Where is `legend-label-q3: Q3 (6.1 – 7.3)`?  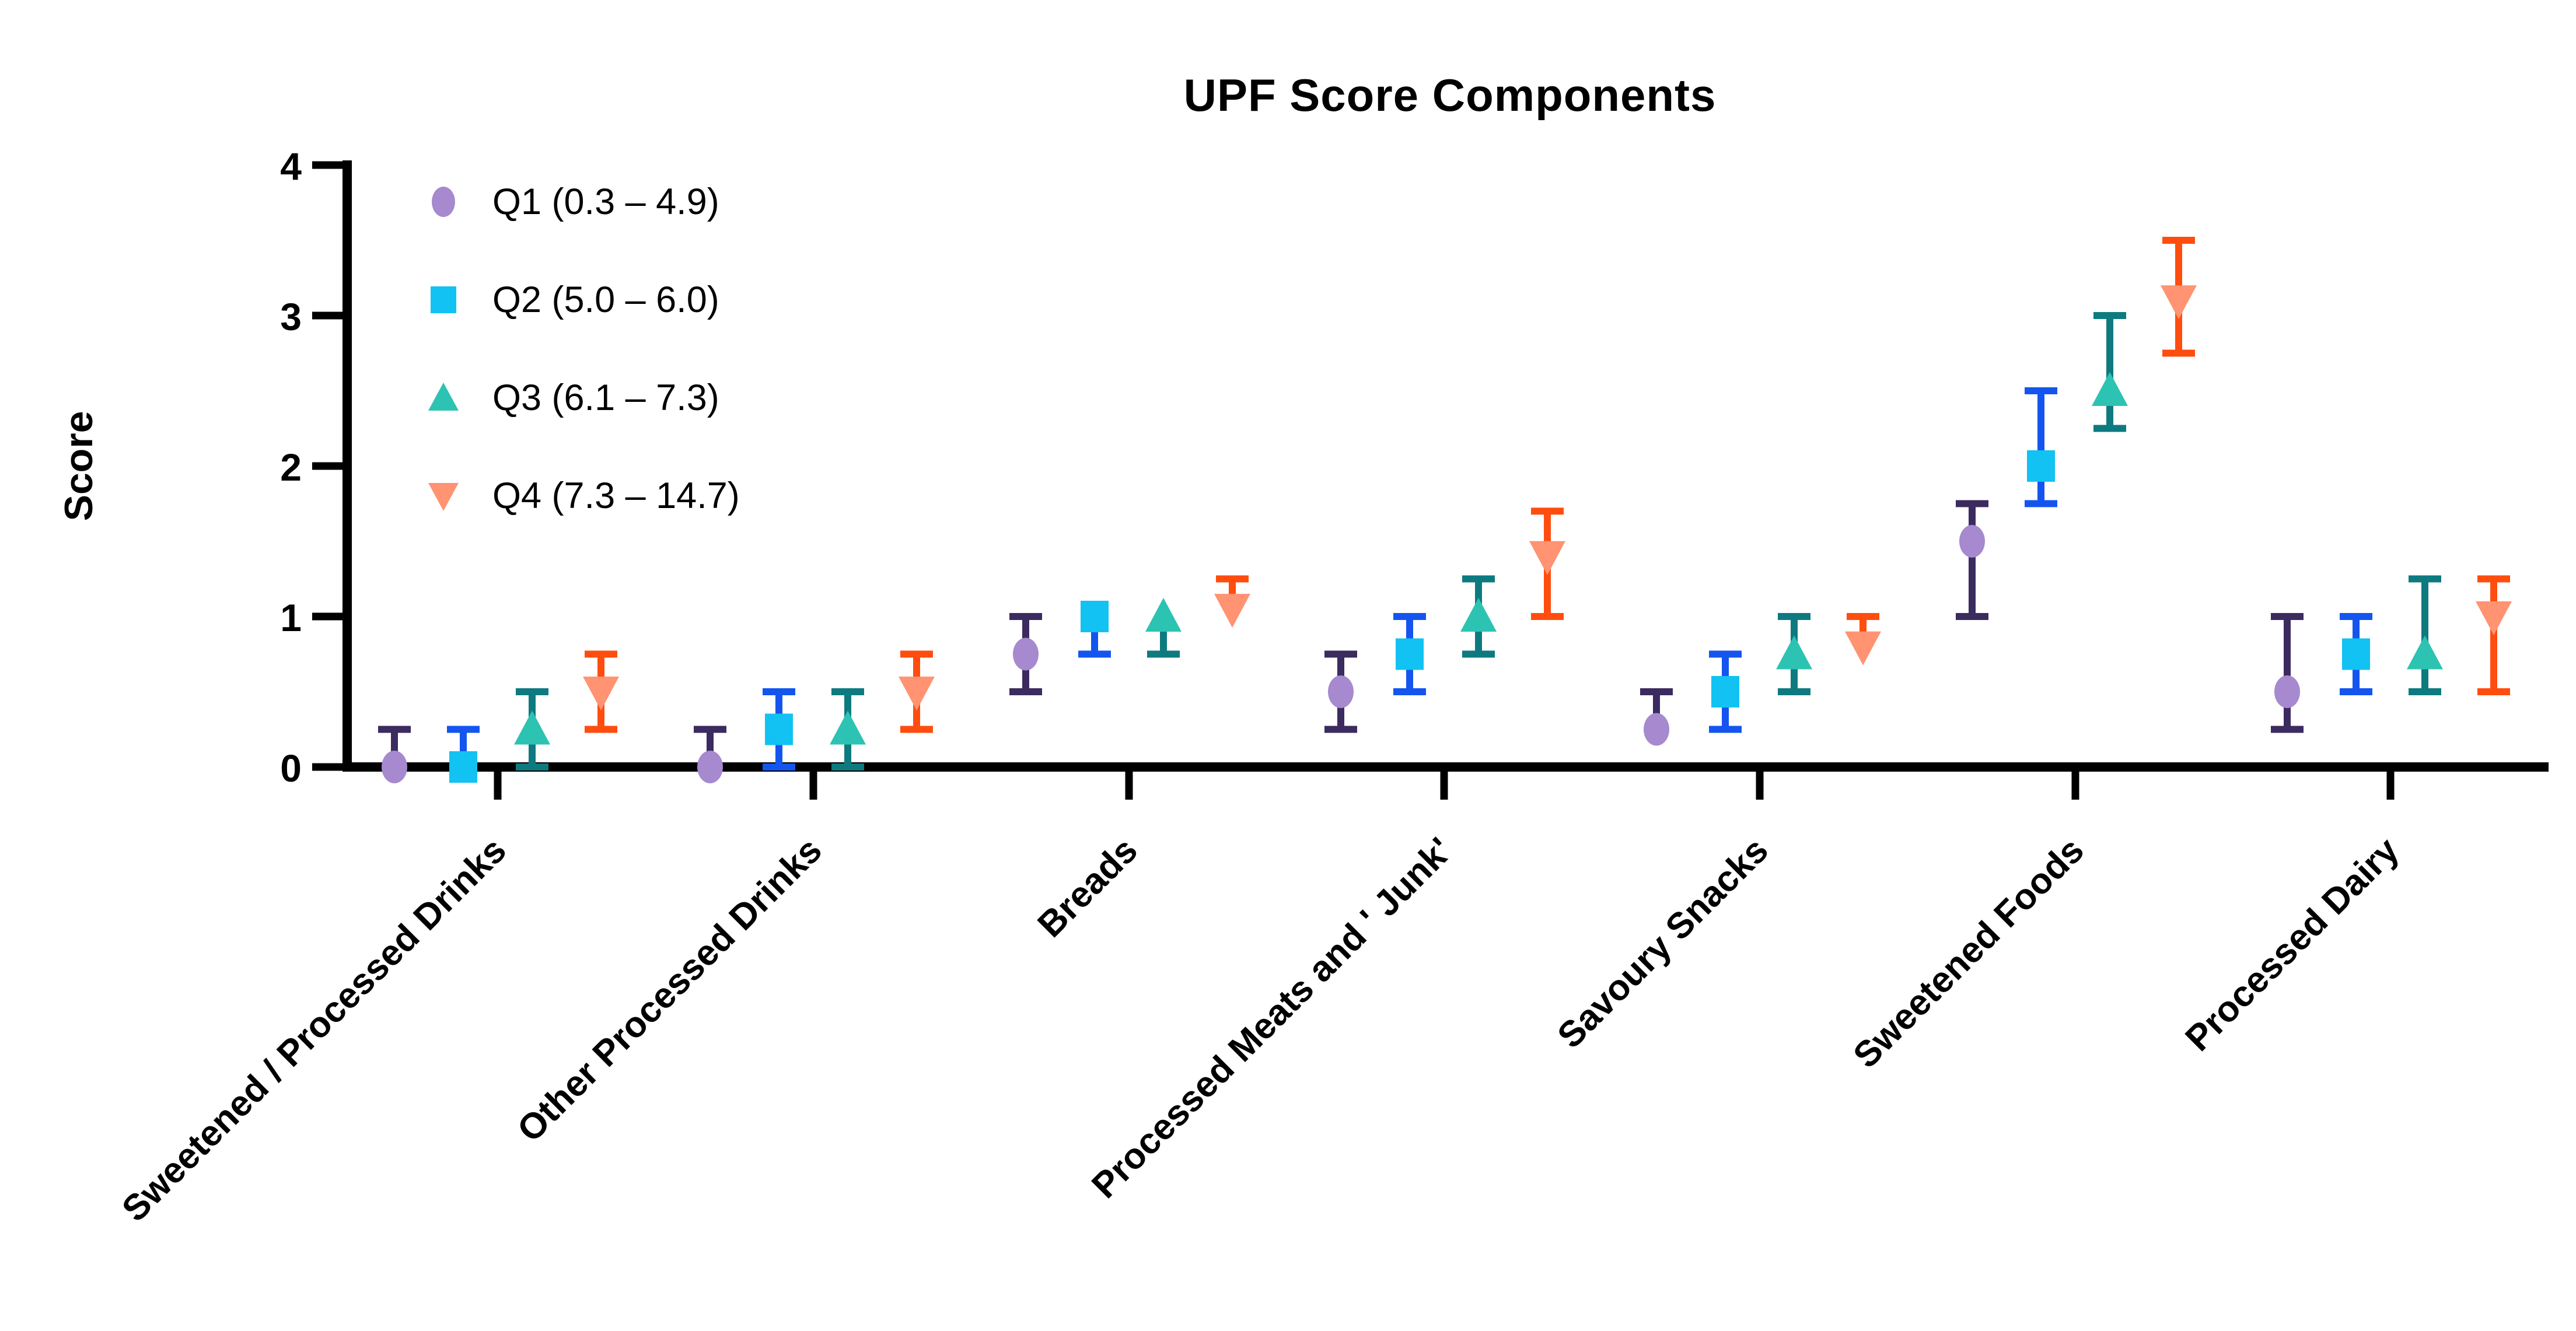
legend-label-q3: Q3 (6.1 – 7.3) is located at coordinates (605, 397).